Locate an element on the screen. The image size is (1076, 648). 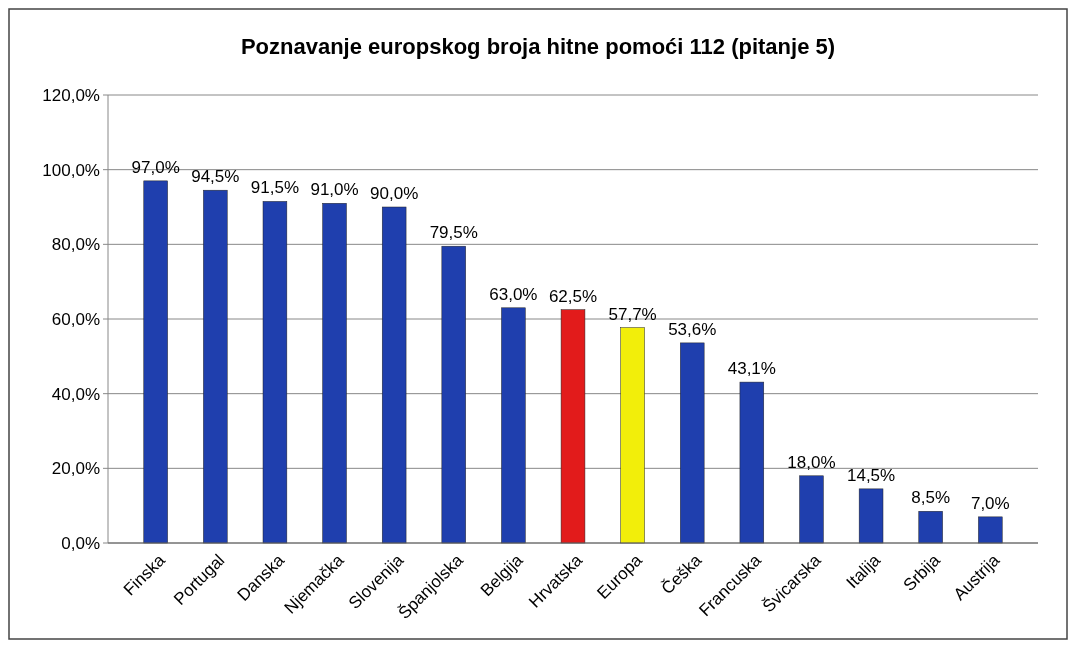
data-label: 90,0% is located at coordinates (394, 193).